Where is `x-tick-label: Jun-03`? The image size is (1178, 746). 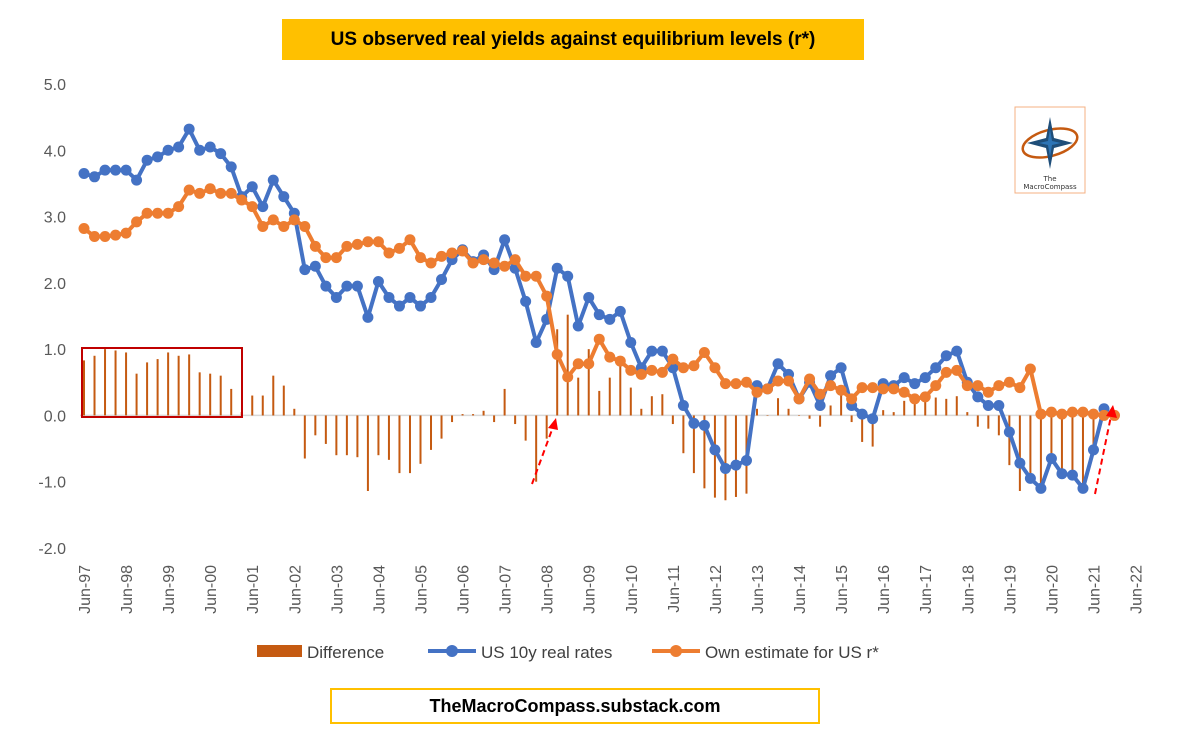 x-tick-label: Jun-03 is located at coordinates (337, 589).